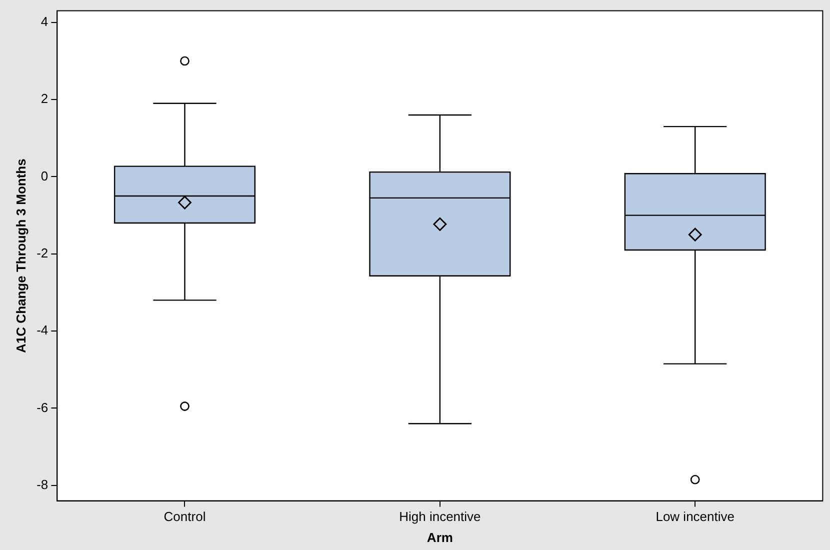 Image resolution: width=830 pixels, height=550 pixels. I want to click on x-tick-label: Control, so click(185, 516).